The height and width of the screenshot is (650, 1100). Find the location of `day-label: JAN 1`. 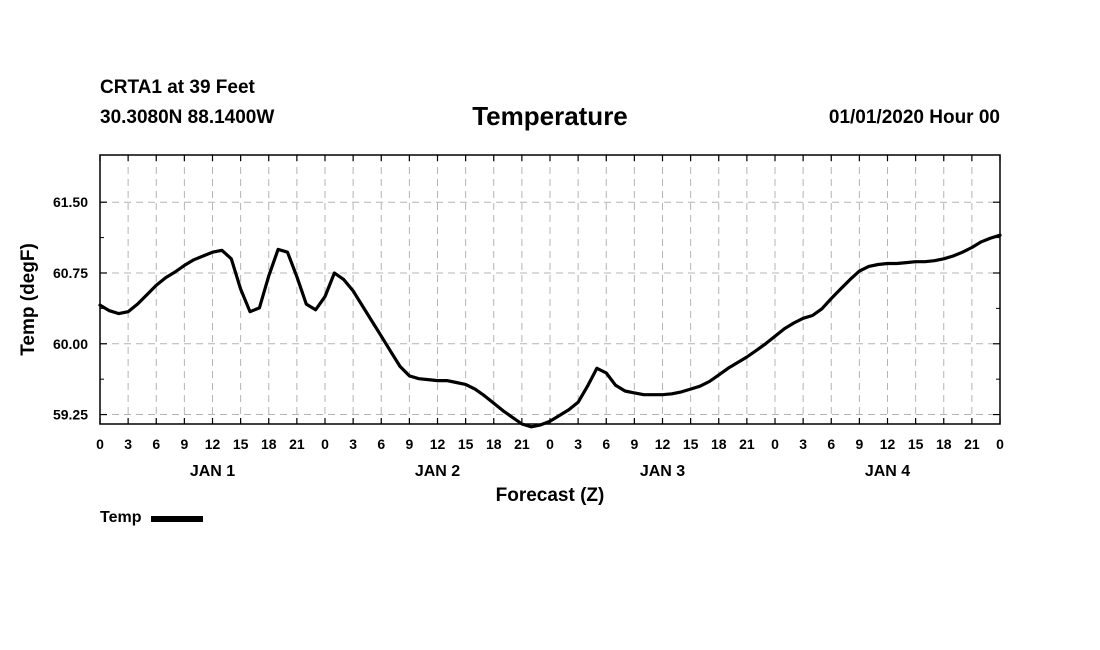

day-label: JAN 1 is located at coordinates (212, 471).